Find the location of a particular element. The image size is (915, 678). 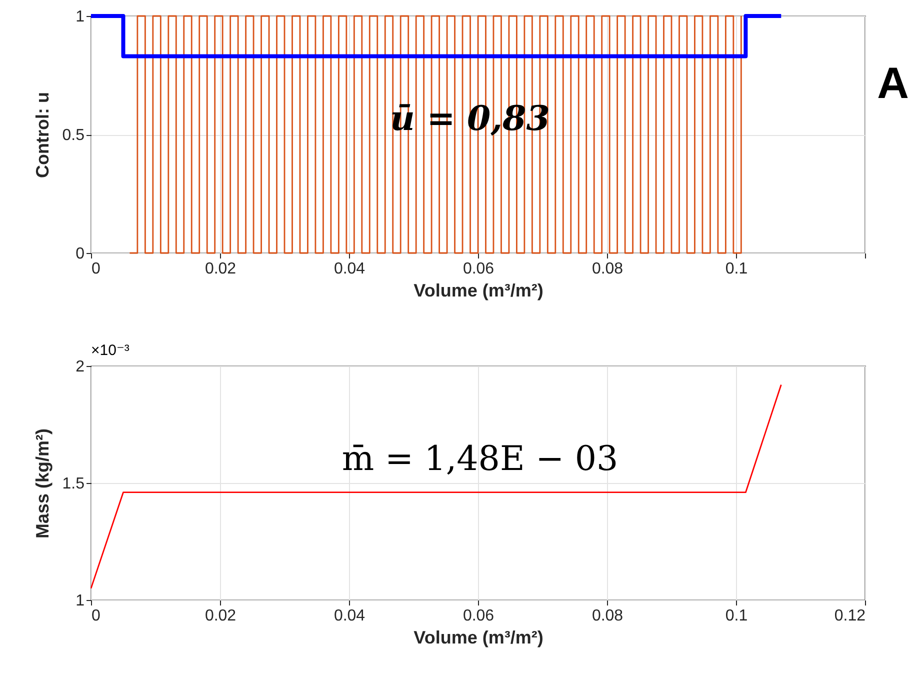

text: A is located at coordinates (893, 83).